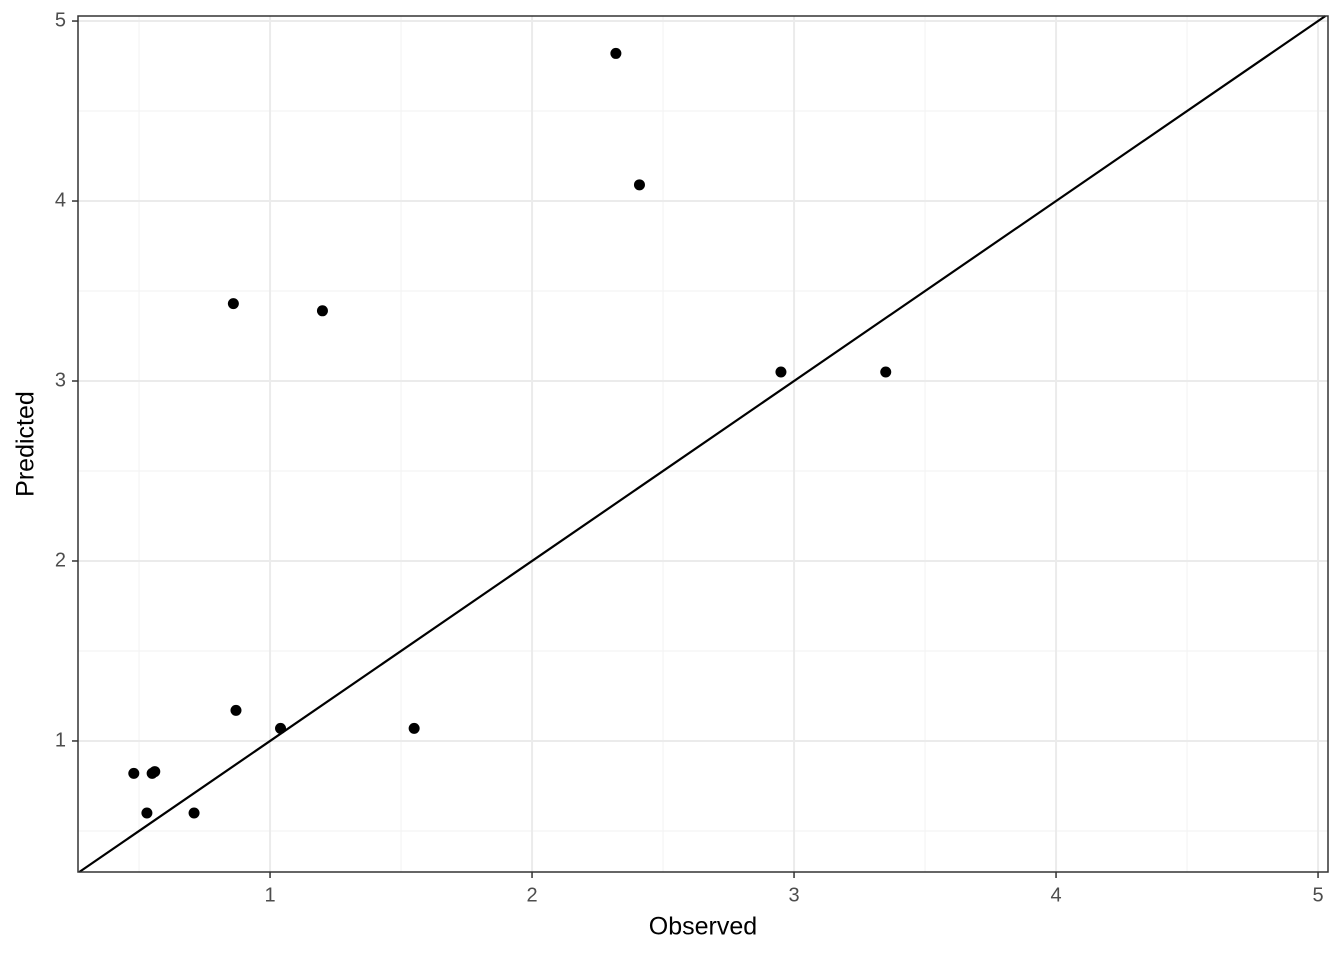  Describe the element at coordinates (26, 444) in the screenshot. I see `y-axis-title: Predicted` at that location.